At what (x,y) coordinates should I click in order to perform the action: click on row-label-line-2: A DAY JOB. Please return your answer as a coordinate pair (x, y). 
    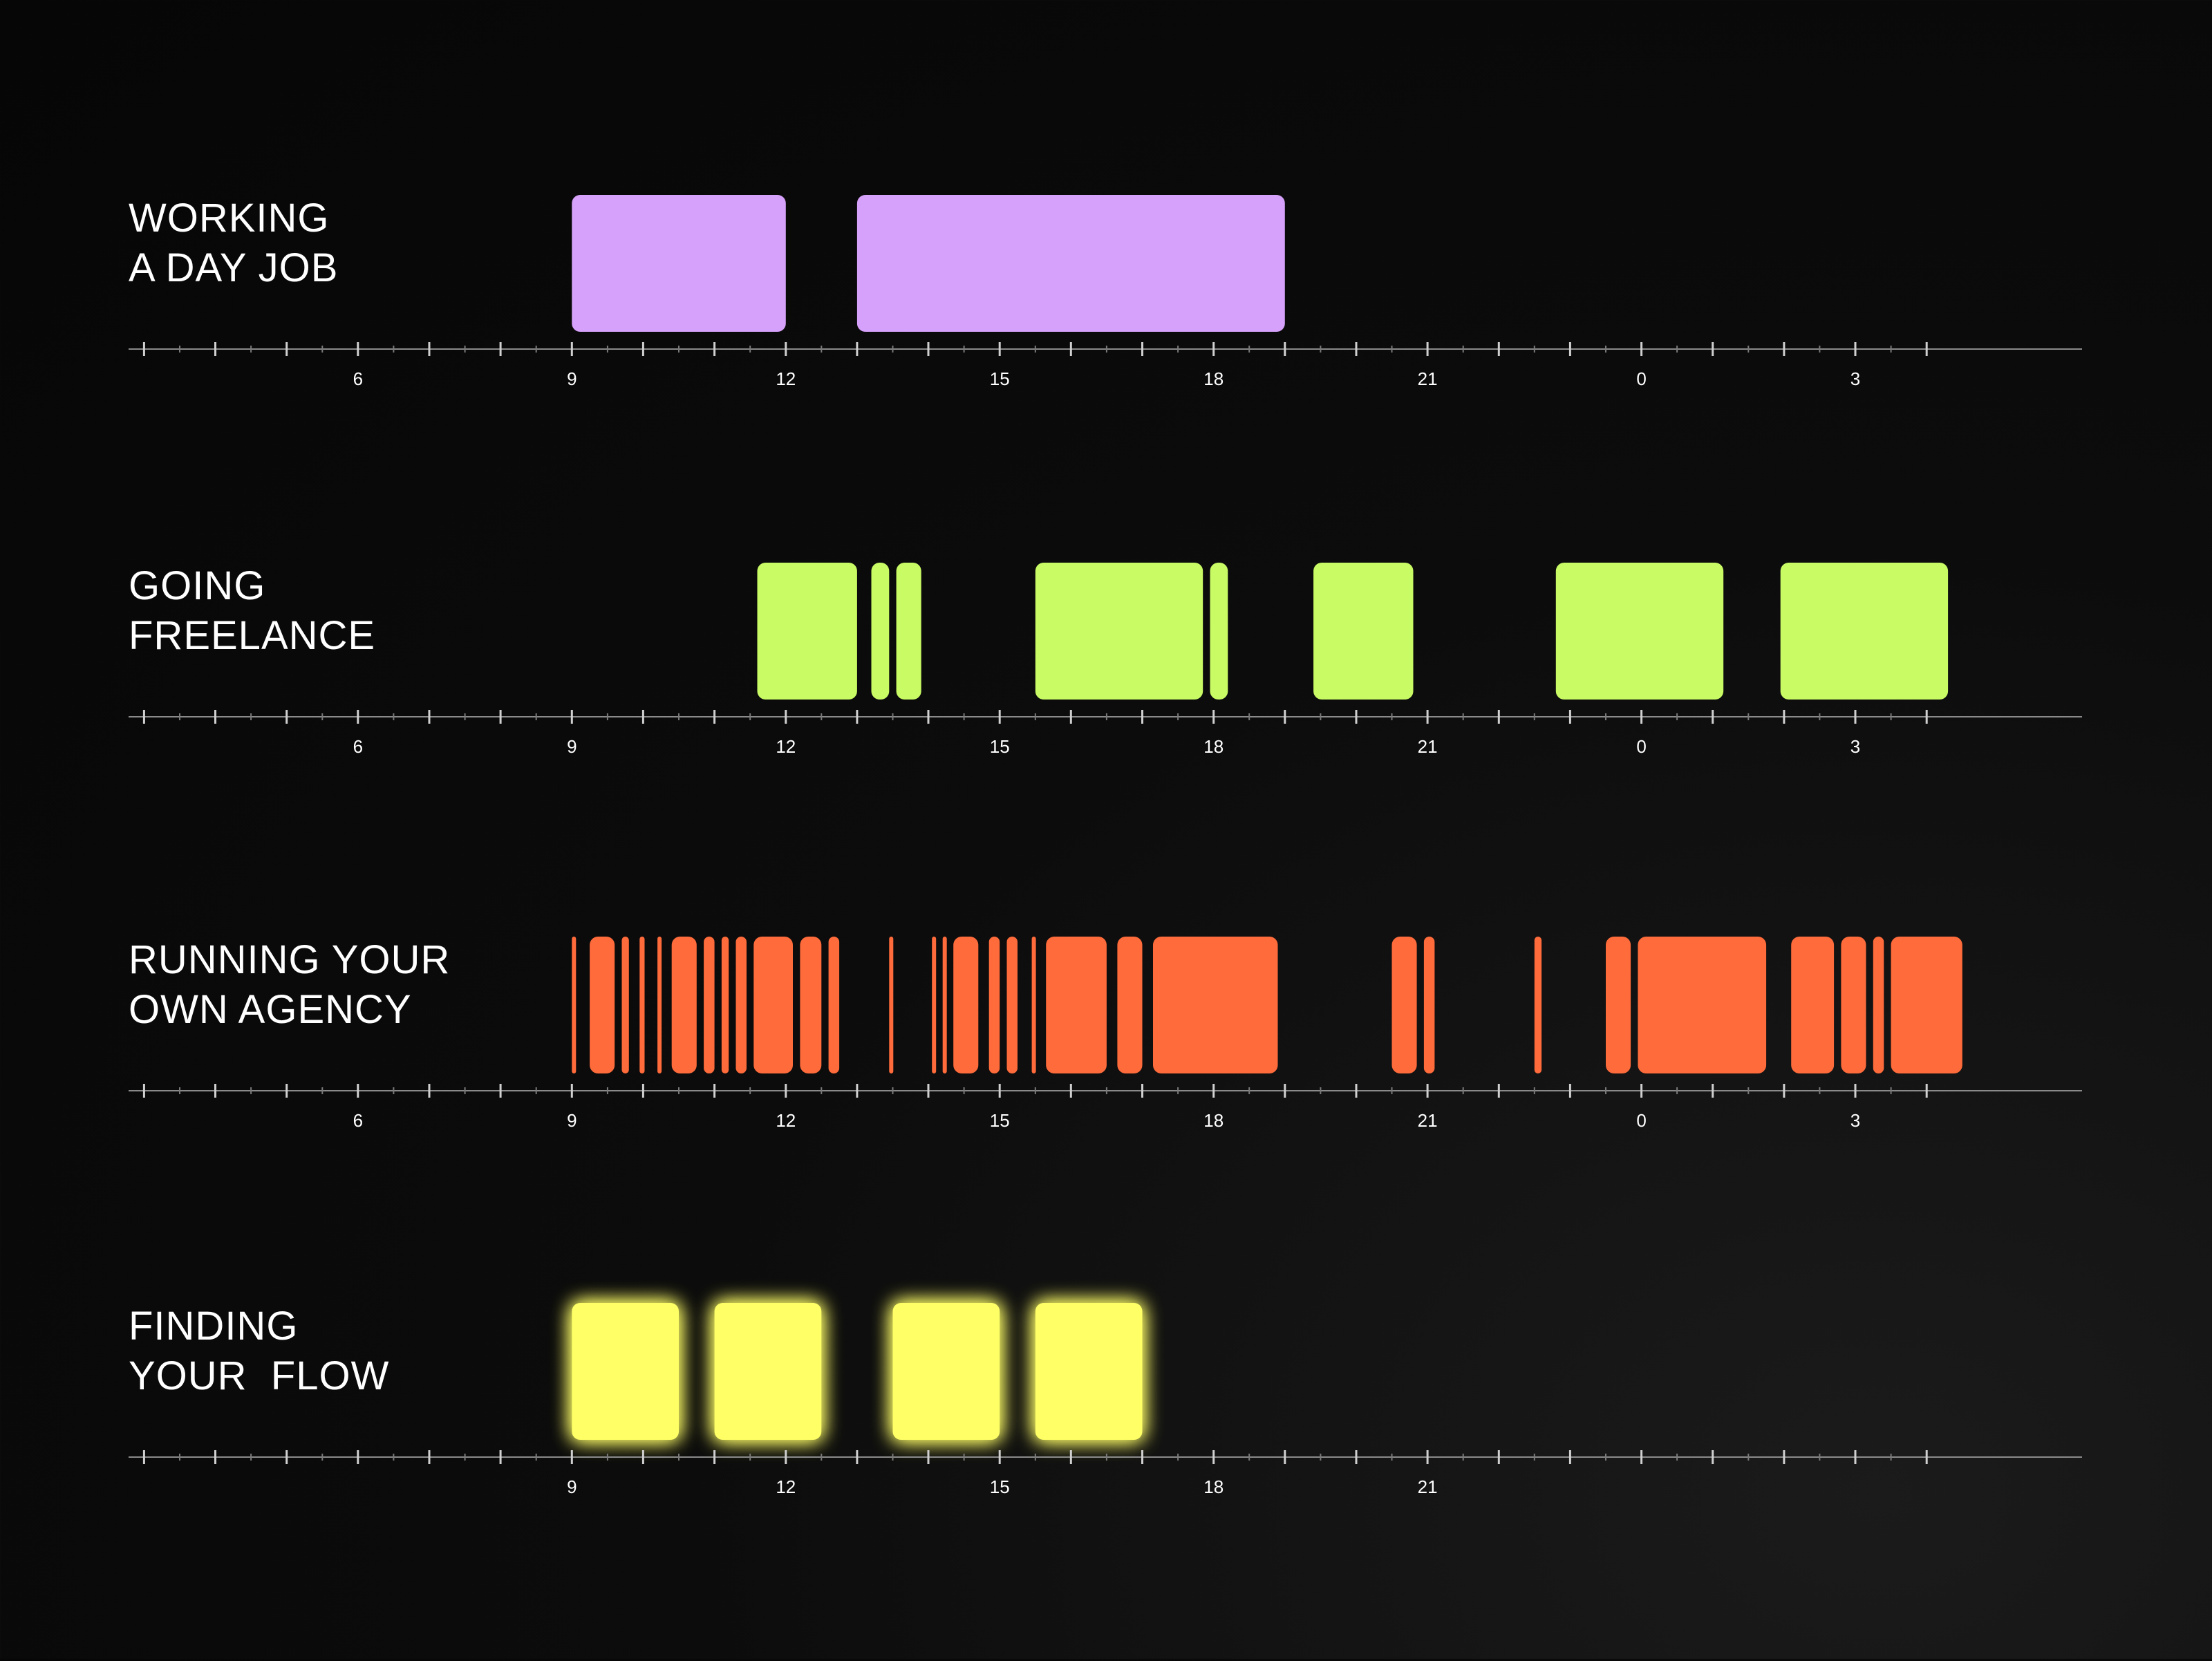
    Looking at the image, I should click on (234, 267).